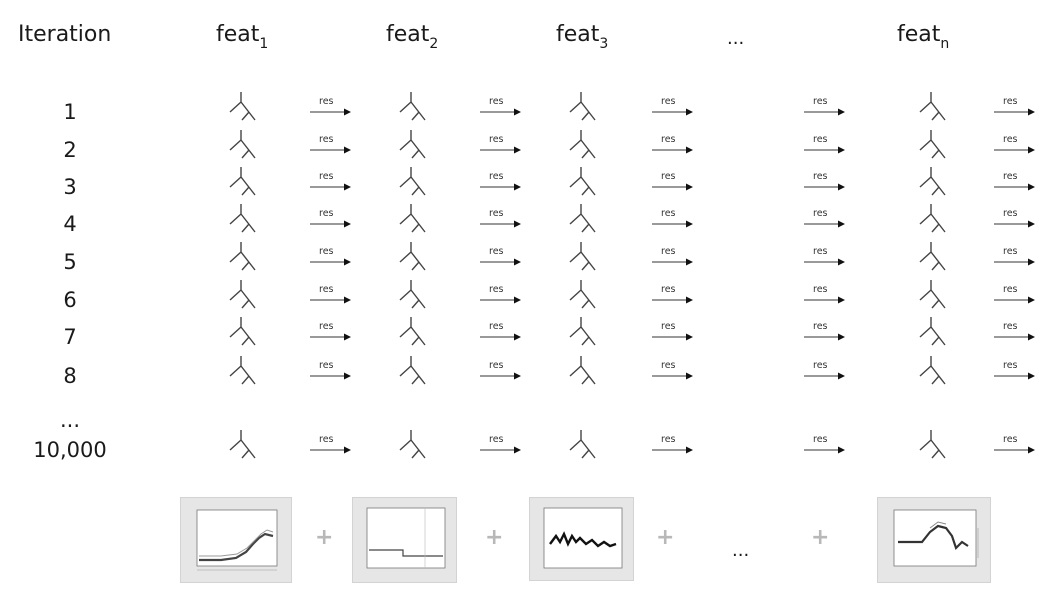  I want to click on iteration-header: Iteration, so click(65, 34).